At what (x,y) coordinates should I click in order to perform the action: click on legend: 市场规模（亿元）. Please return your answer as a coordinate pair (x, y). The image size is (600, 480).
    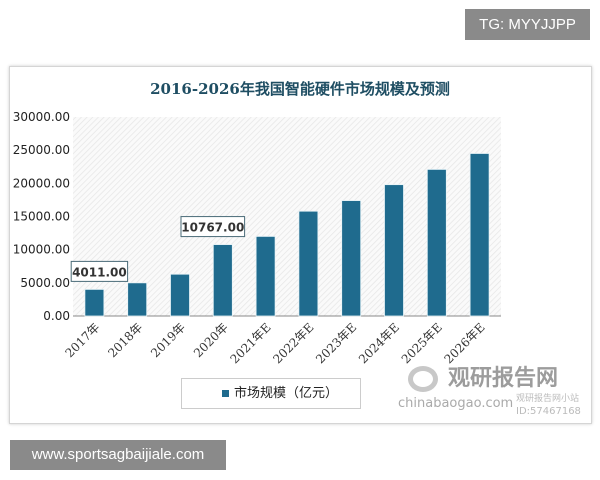
    Looking at the image, I should click on (271, 393).